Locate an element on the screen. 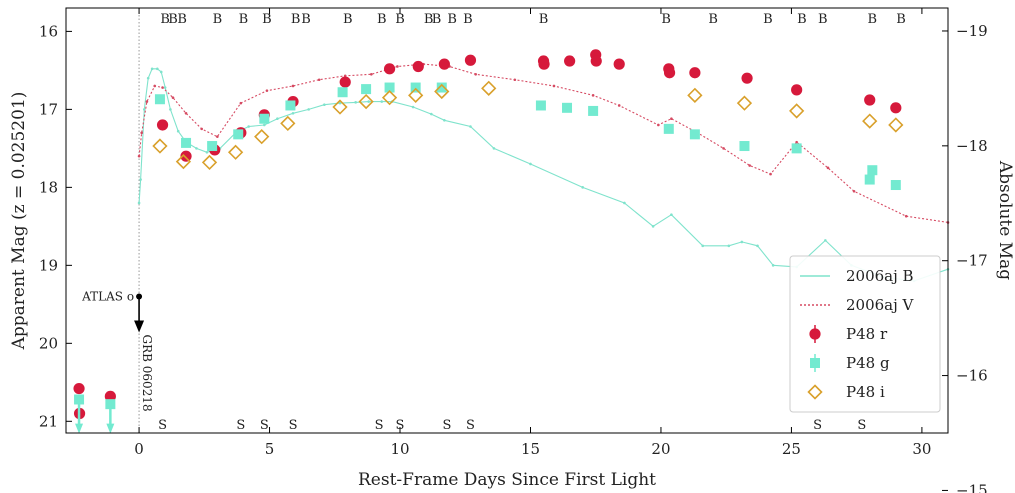 This screenshot has height=493, width=1015. legend-label-r: P48 r is located at coordinates (867, 334).